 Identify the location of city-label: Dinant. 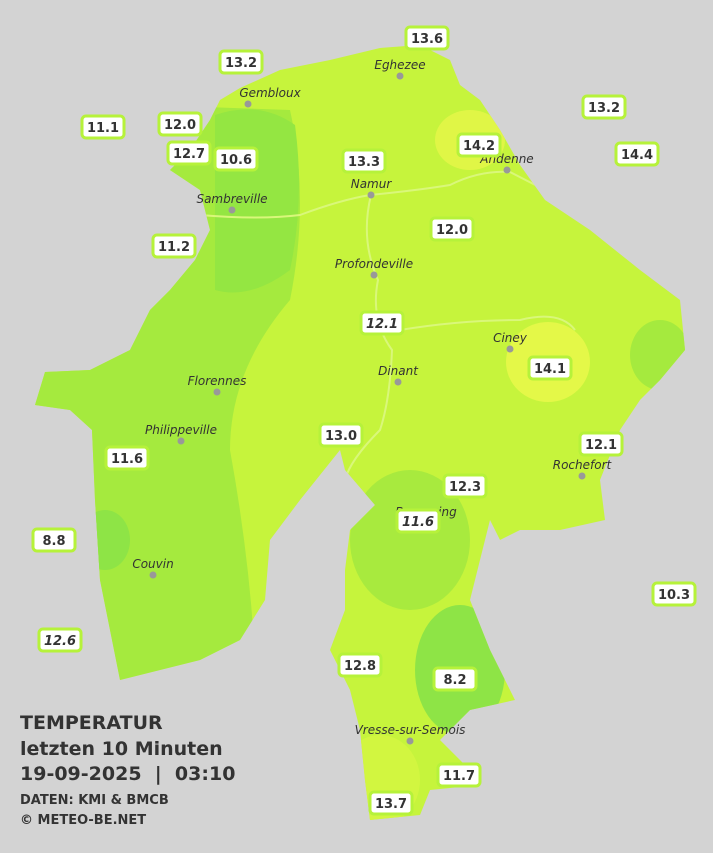
(398, 371).